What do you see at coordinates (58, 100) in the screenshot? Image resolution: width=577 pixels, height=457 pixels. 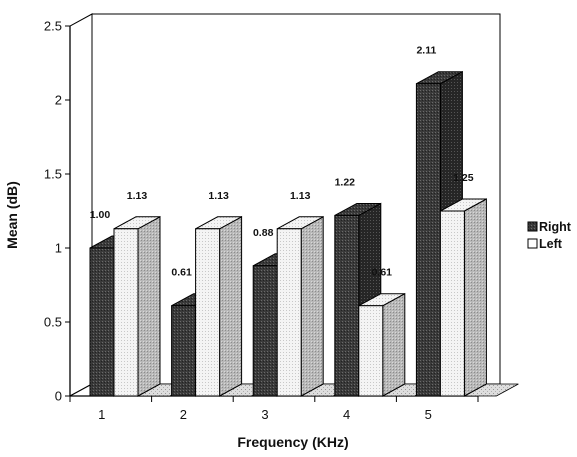 I see `y-tick-label: 2` at bounding box center [58, 100].